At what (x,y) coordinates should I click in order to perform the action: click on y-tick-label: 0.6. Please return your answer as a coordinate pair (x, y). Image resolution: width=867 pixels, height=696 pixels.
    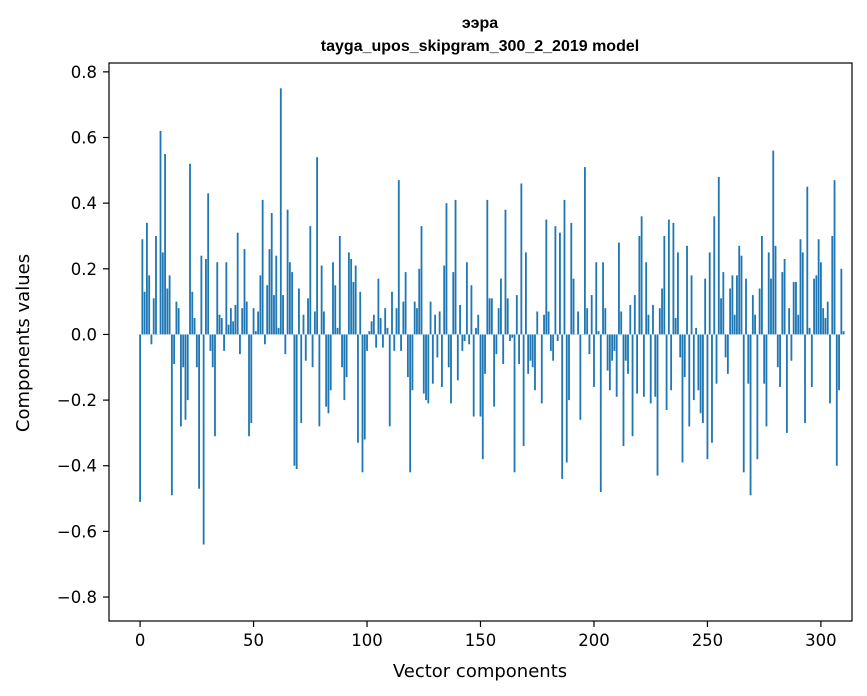
    Looking at the image, I should click on (84, 138).